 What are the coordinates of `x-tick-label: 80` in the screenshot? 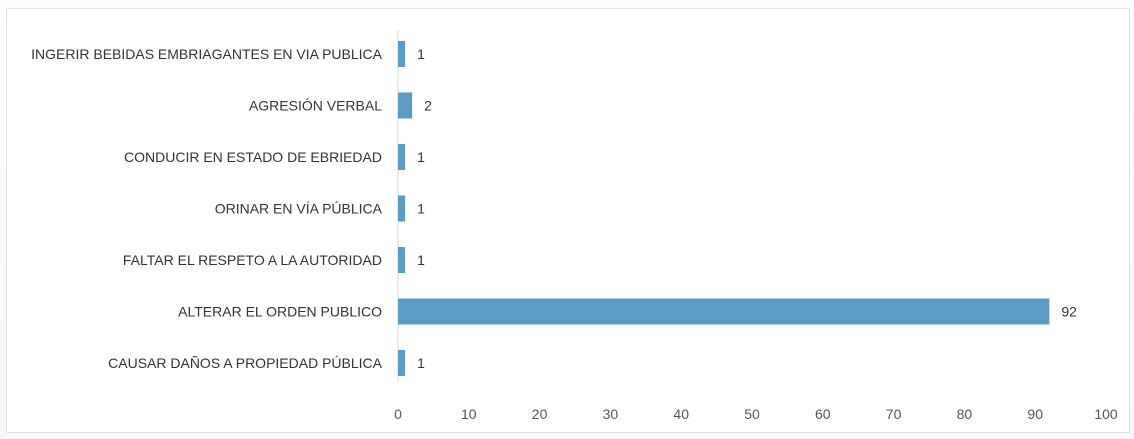 It's located at (965, 414).